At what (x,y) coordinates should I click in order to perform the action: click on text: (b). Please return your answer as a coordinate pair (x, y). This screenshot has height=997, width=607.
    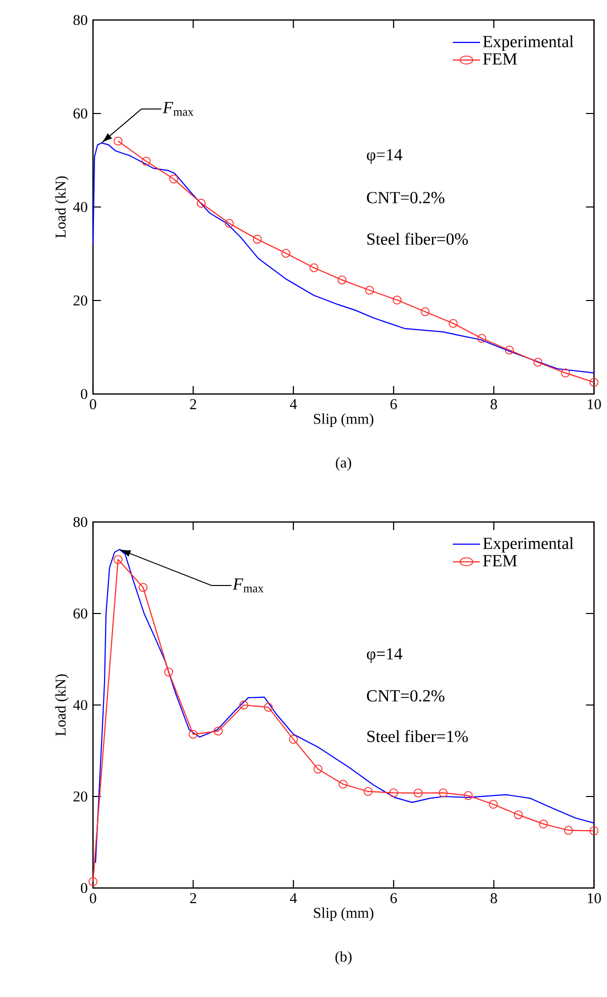
    Looking at the image, I should click on (343, 958).